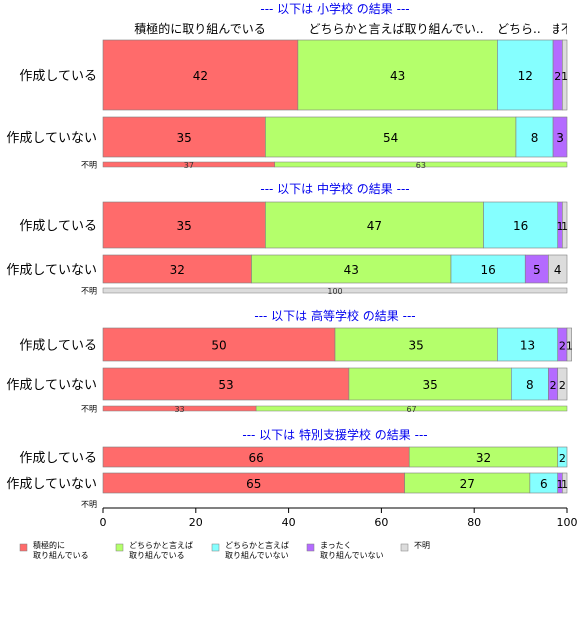 The width and height of the screenshot is (580, 640). What do you see at coordinates (253, 484) in the screenshot?
I see `data-label: 65` at bounding box center [253, 484].